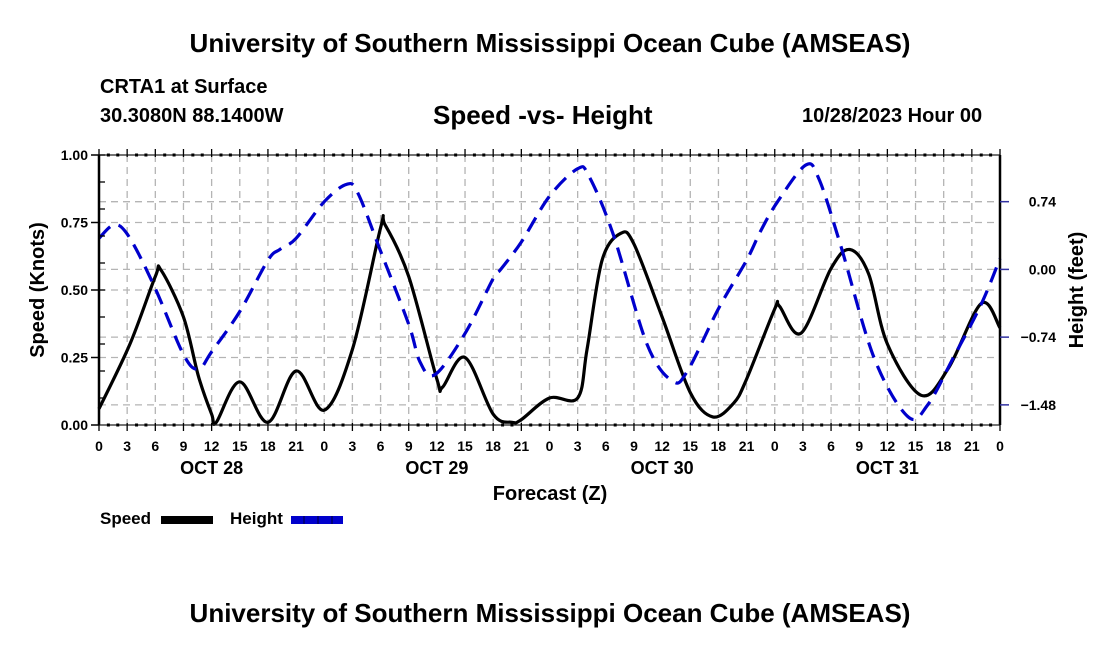 The width and height of the screenshot is (1100, 650). Describe the element at coordinates (74, 155) in the screenshot. I see `y-tick-label: 1.00` at that location.